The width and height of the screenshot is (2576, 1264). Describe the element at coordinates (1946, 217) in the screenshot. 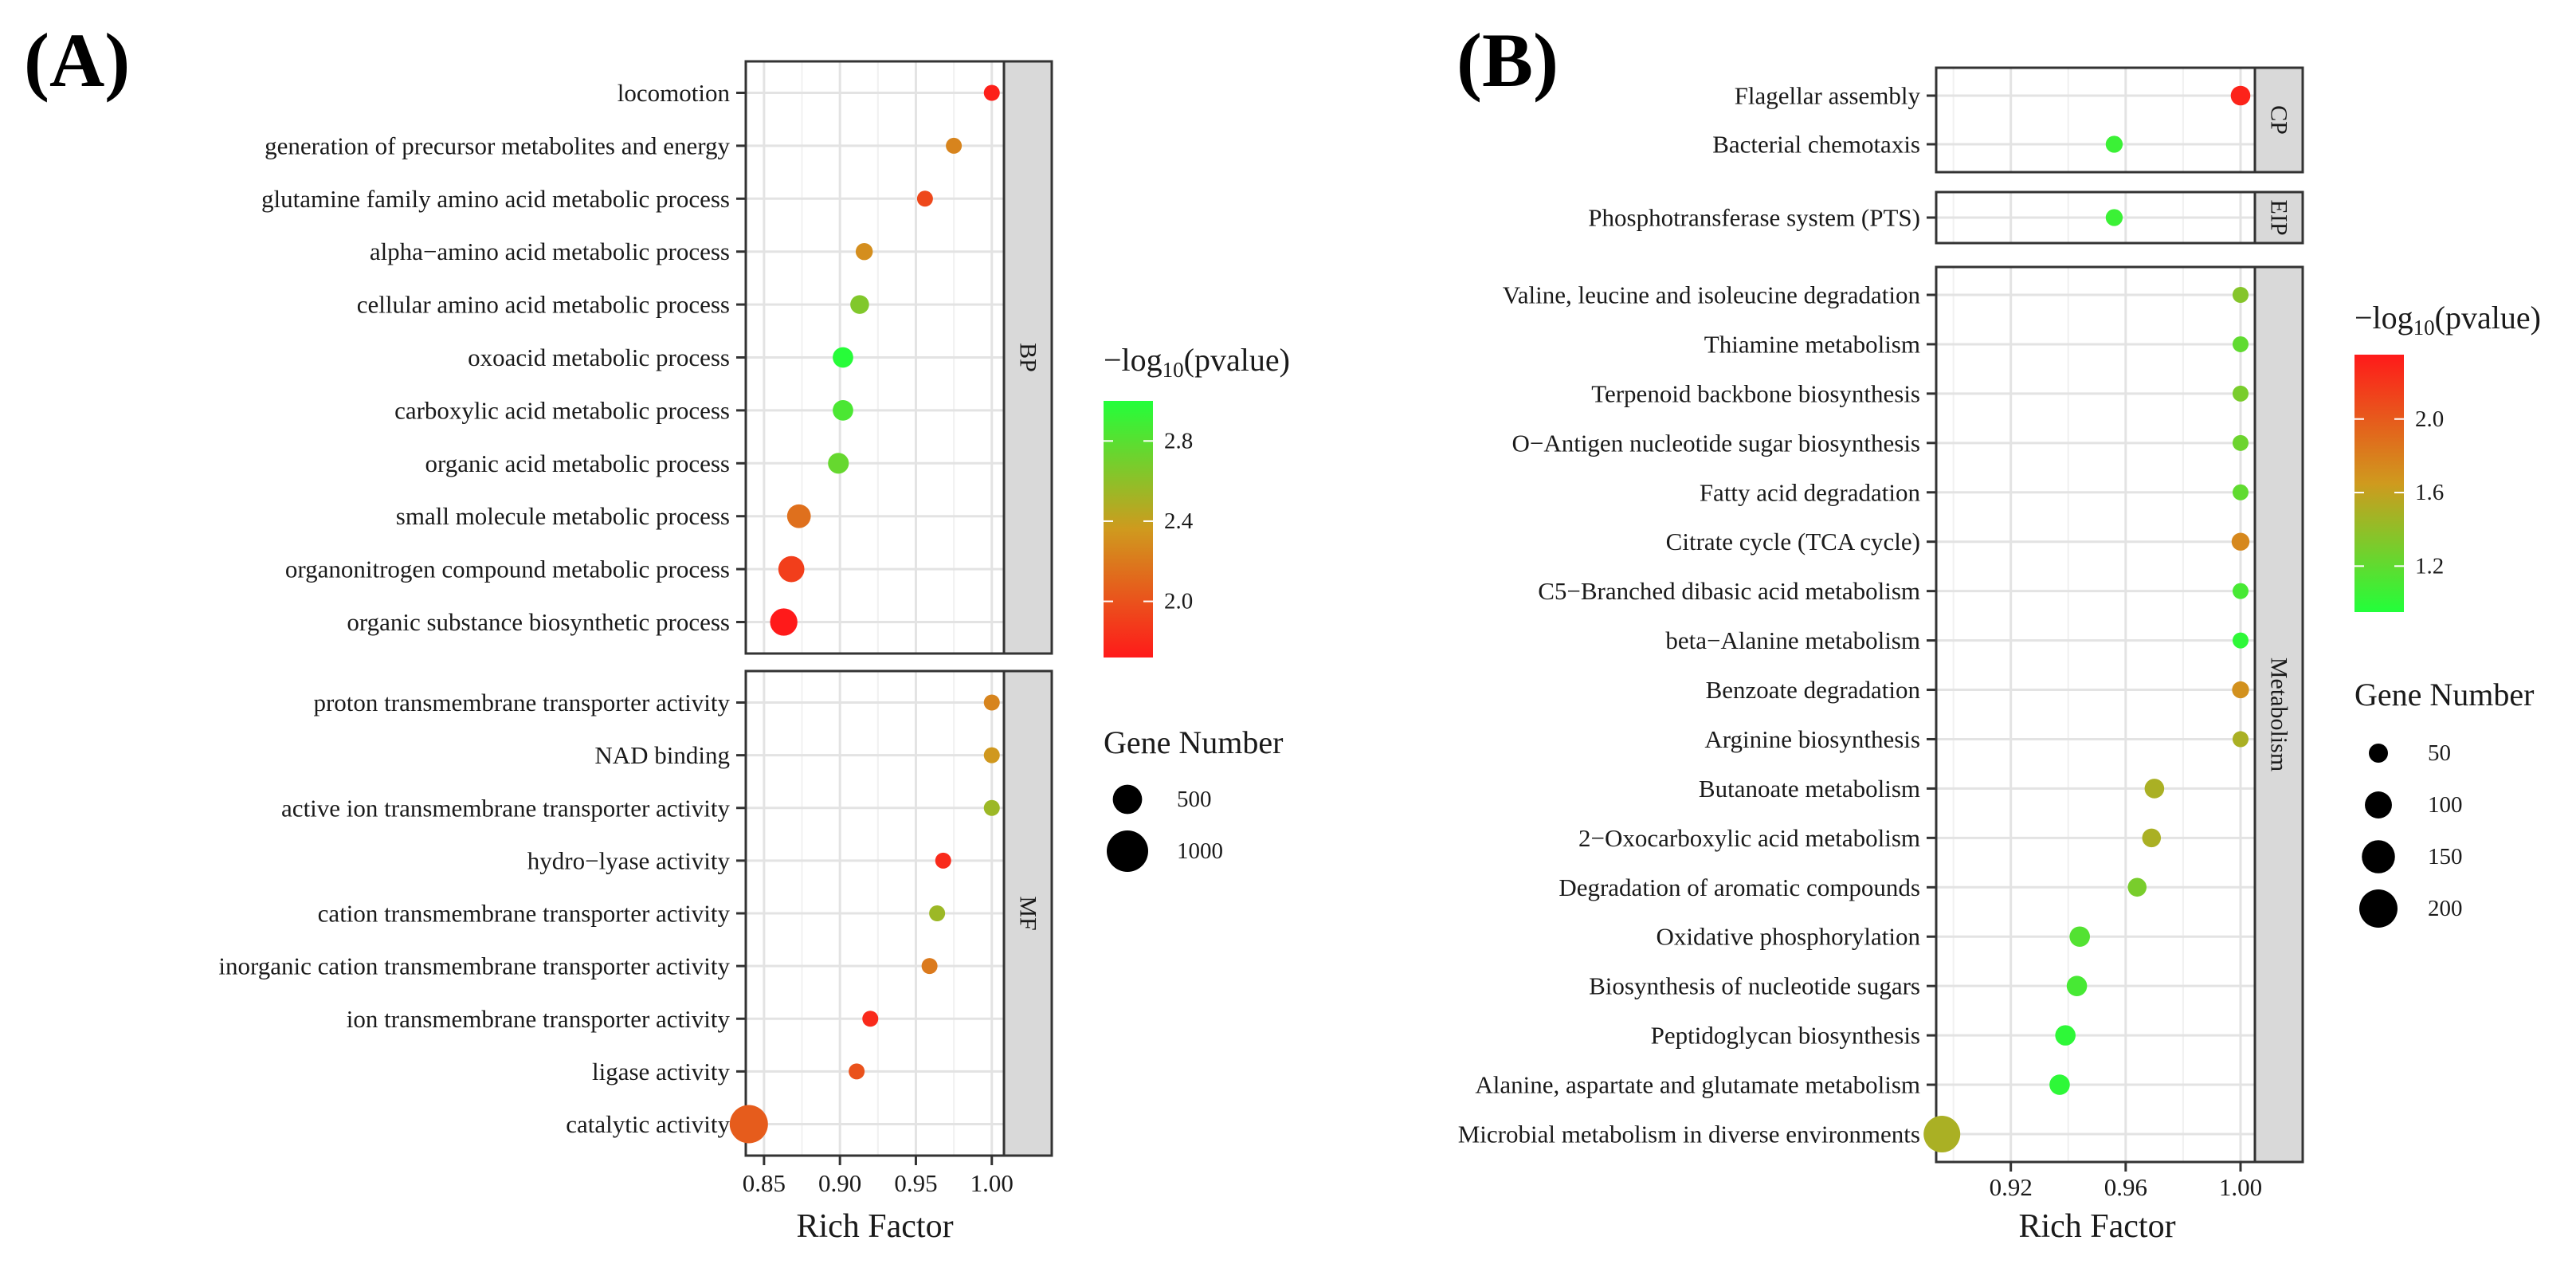

I see `facet-eip: EIP Phosphotransferase system (PTS)` at that location.